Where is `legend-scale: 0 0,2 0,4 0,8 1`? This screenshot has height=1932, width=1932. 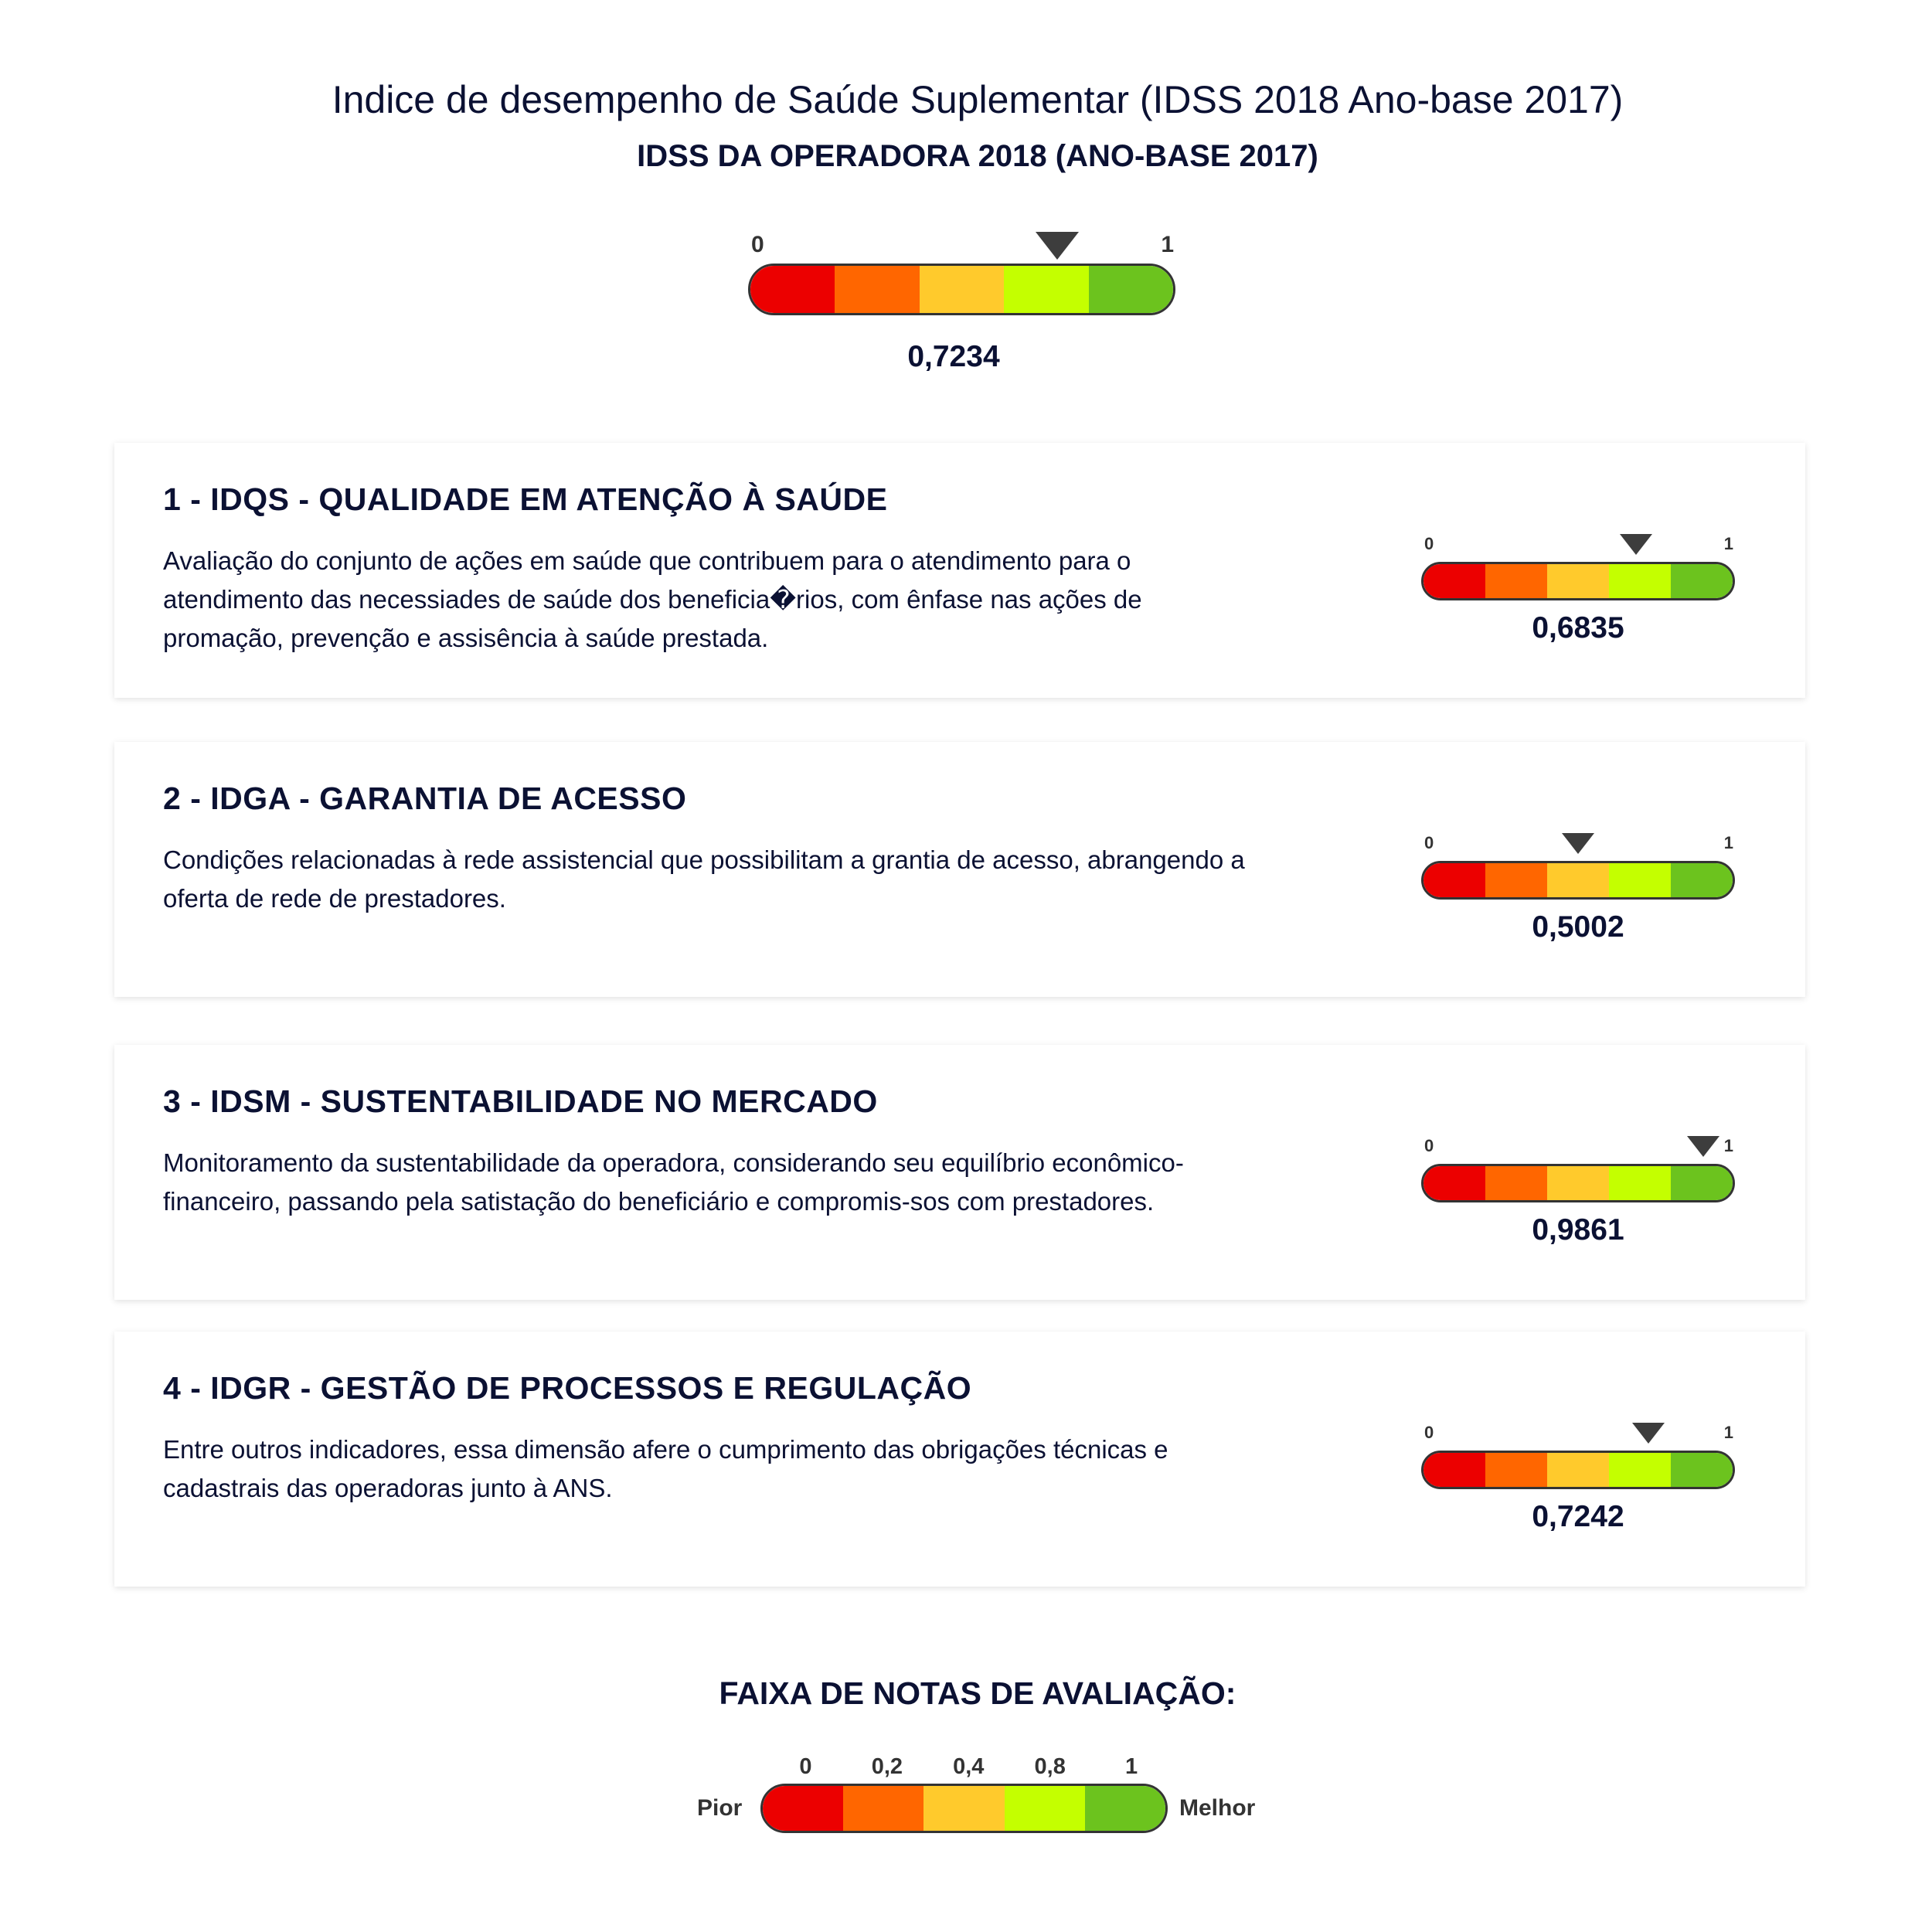
legend-scale: 0 0,2 0,4 0,8 1 is located at coordinates (964, 1794).